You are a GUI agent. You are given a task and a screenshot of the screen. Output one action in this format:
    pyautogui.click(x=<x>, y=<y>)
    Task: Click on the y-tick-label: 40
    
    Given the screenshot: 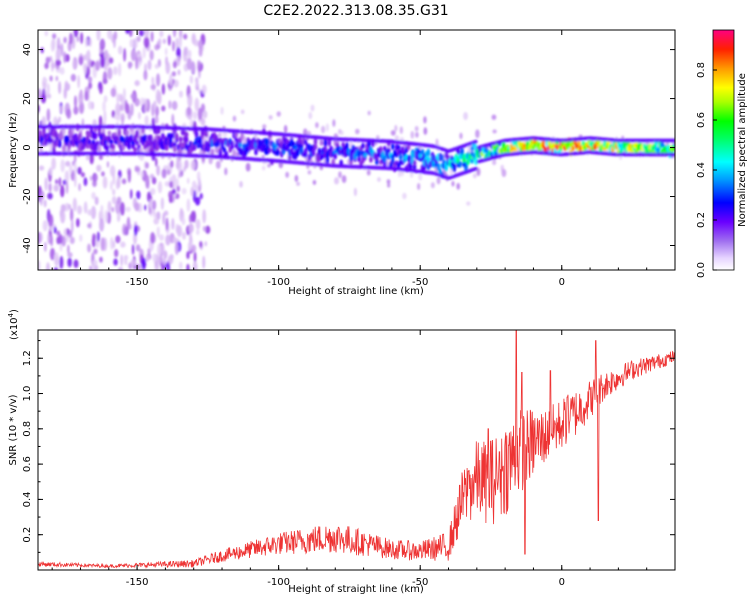 What is the action you would take?
    pyautogui.click(x=27, y=49)
    